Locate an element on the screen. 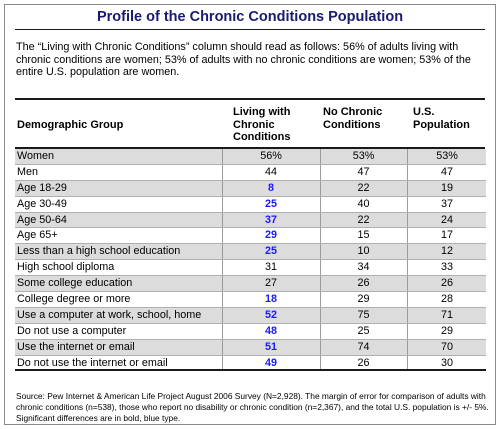  demographic-group-cell: Women is located at coordinates (36, 156).